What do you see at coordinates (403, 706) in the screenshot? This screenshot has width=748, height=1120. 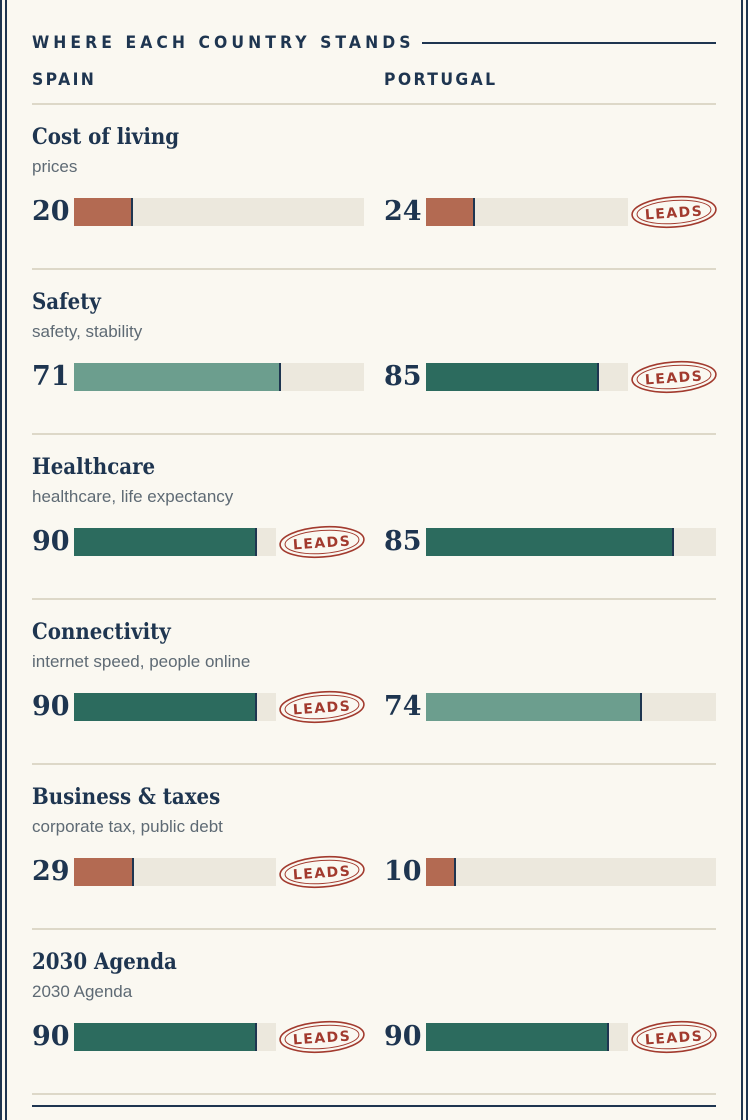 I see `portugal-score-value: 74` at bounding box center [403, 706].